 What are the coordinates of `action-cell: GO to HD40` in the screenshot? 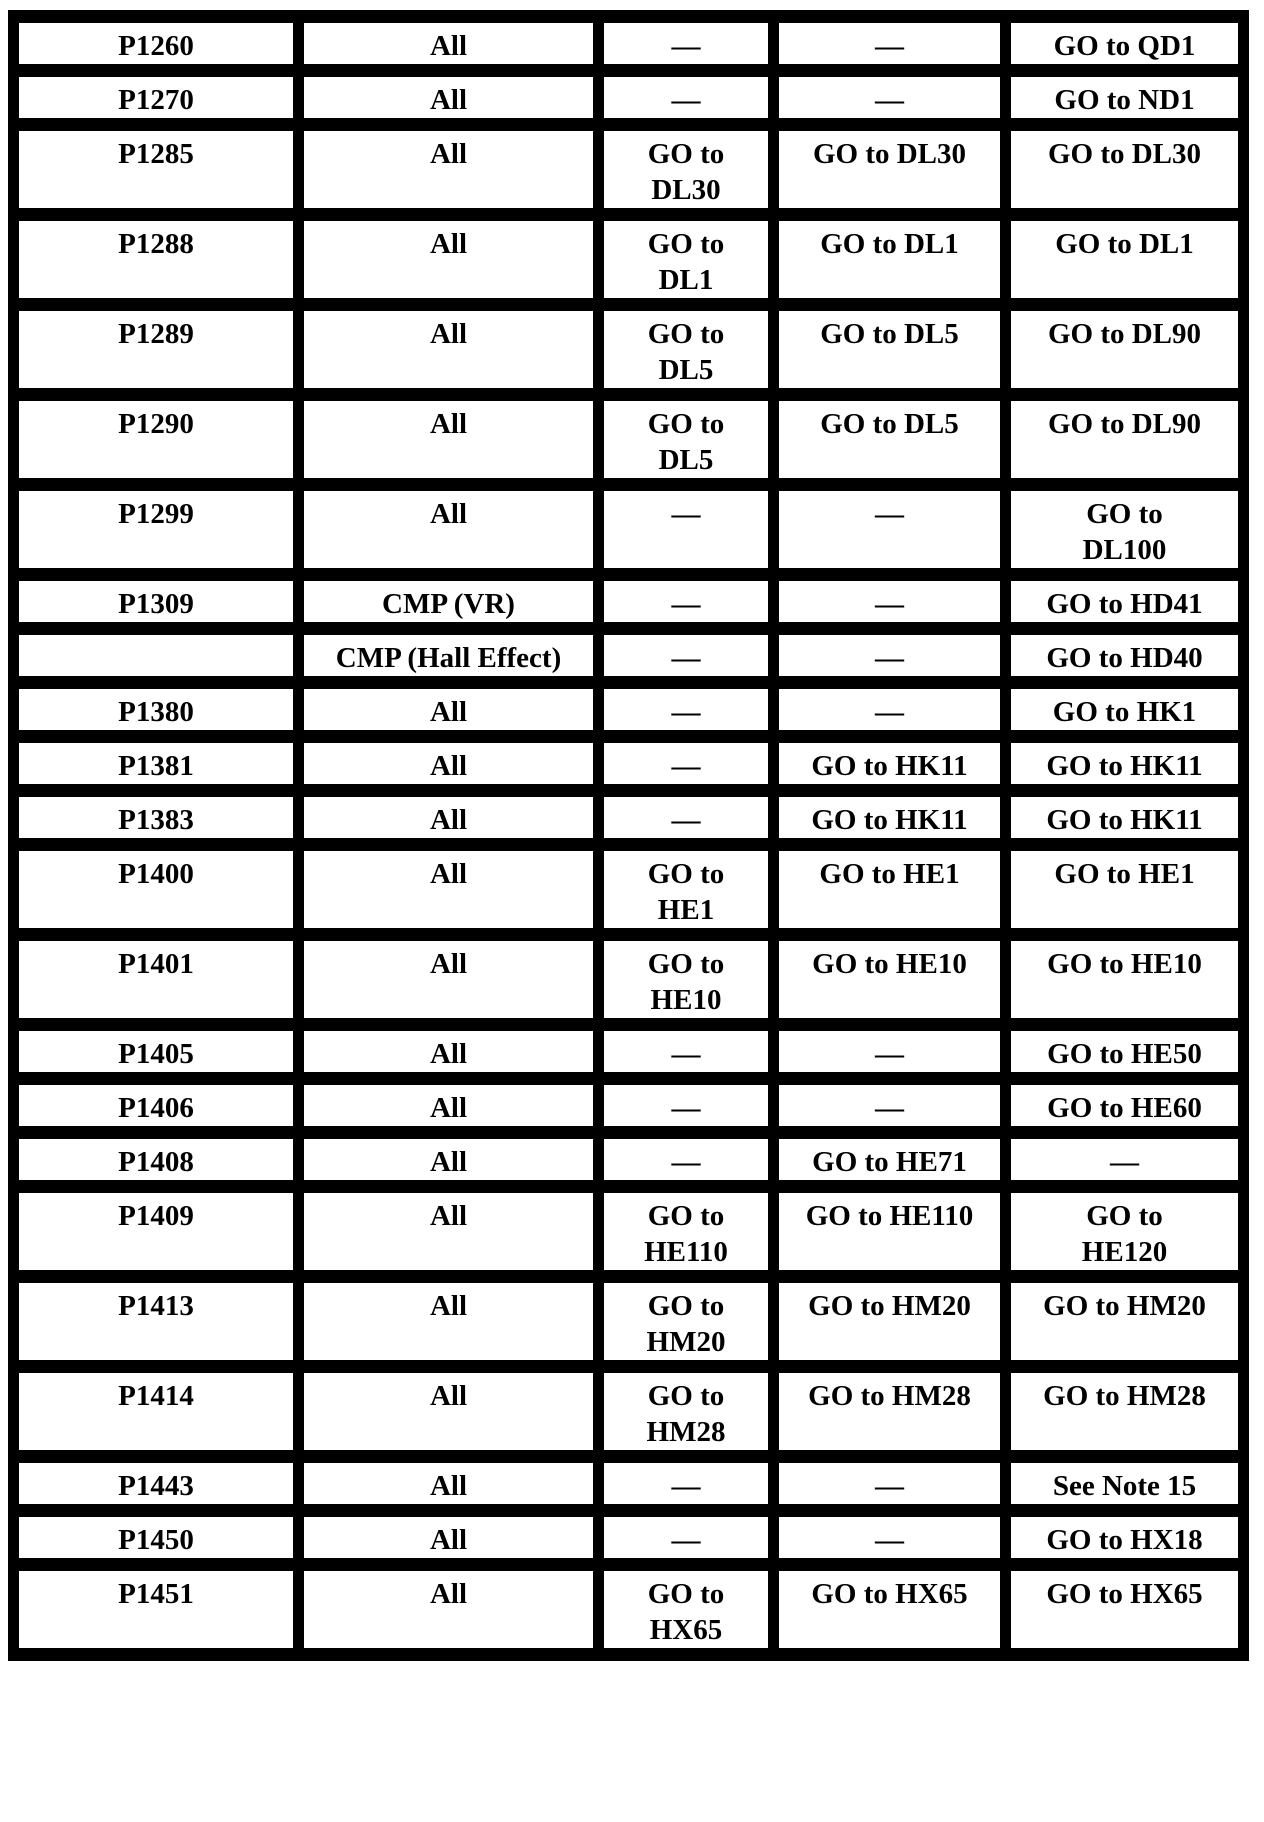 It's located at (1124, 655).